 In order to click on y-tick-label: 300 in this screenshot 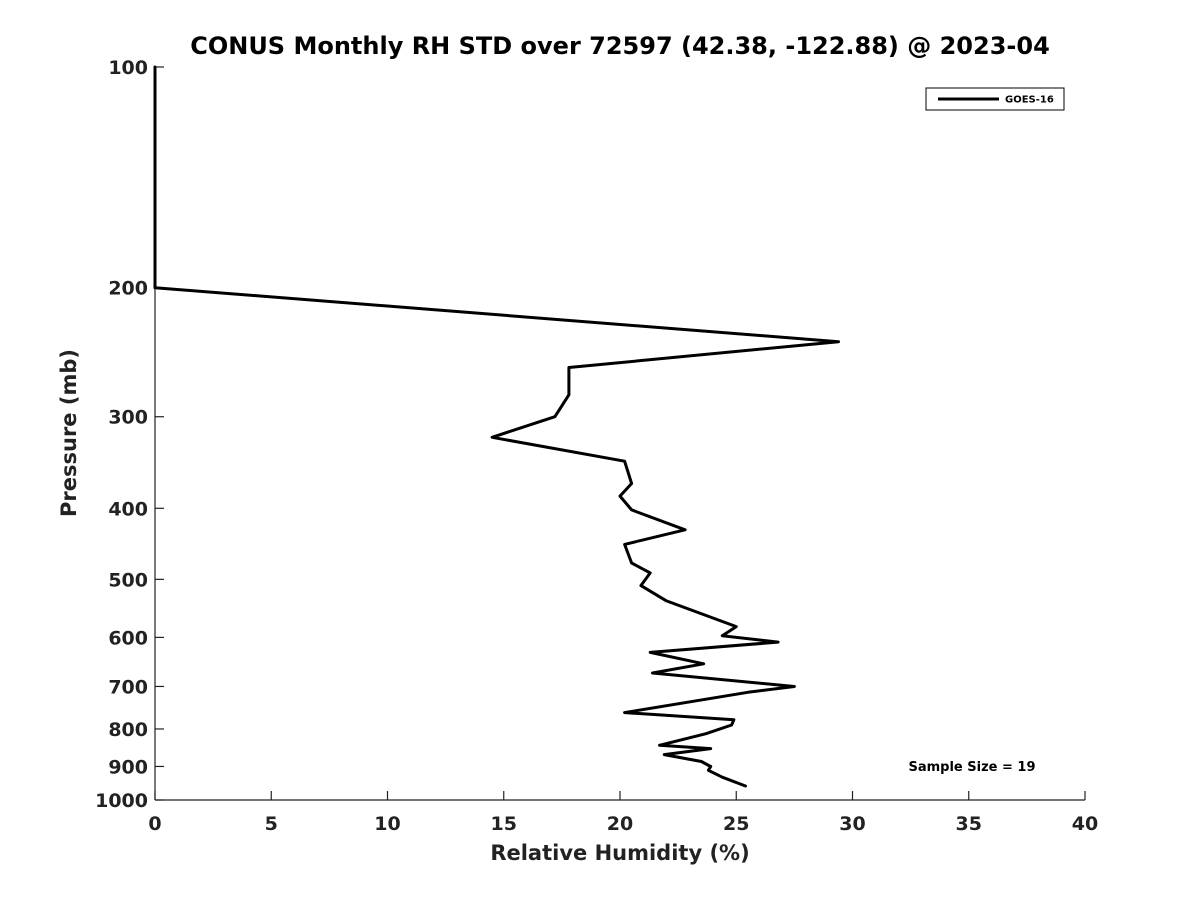, I will do `click(128, 418)`.